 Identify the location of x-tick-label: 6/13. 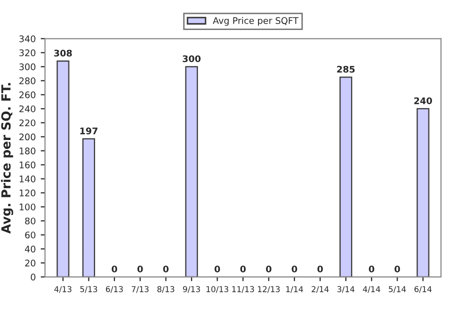
(114, 289).